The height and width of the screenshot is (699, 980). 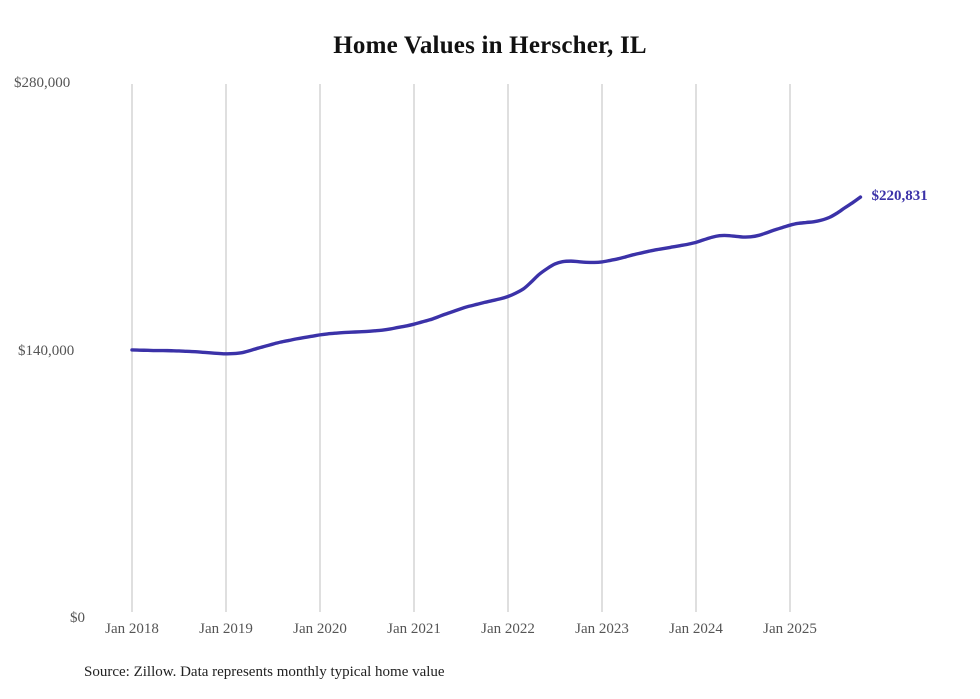 I want to click on x-axis-tick-label: Jan 2019, so click(x=226, y=629).